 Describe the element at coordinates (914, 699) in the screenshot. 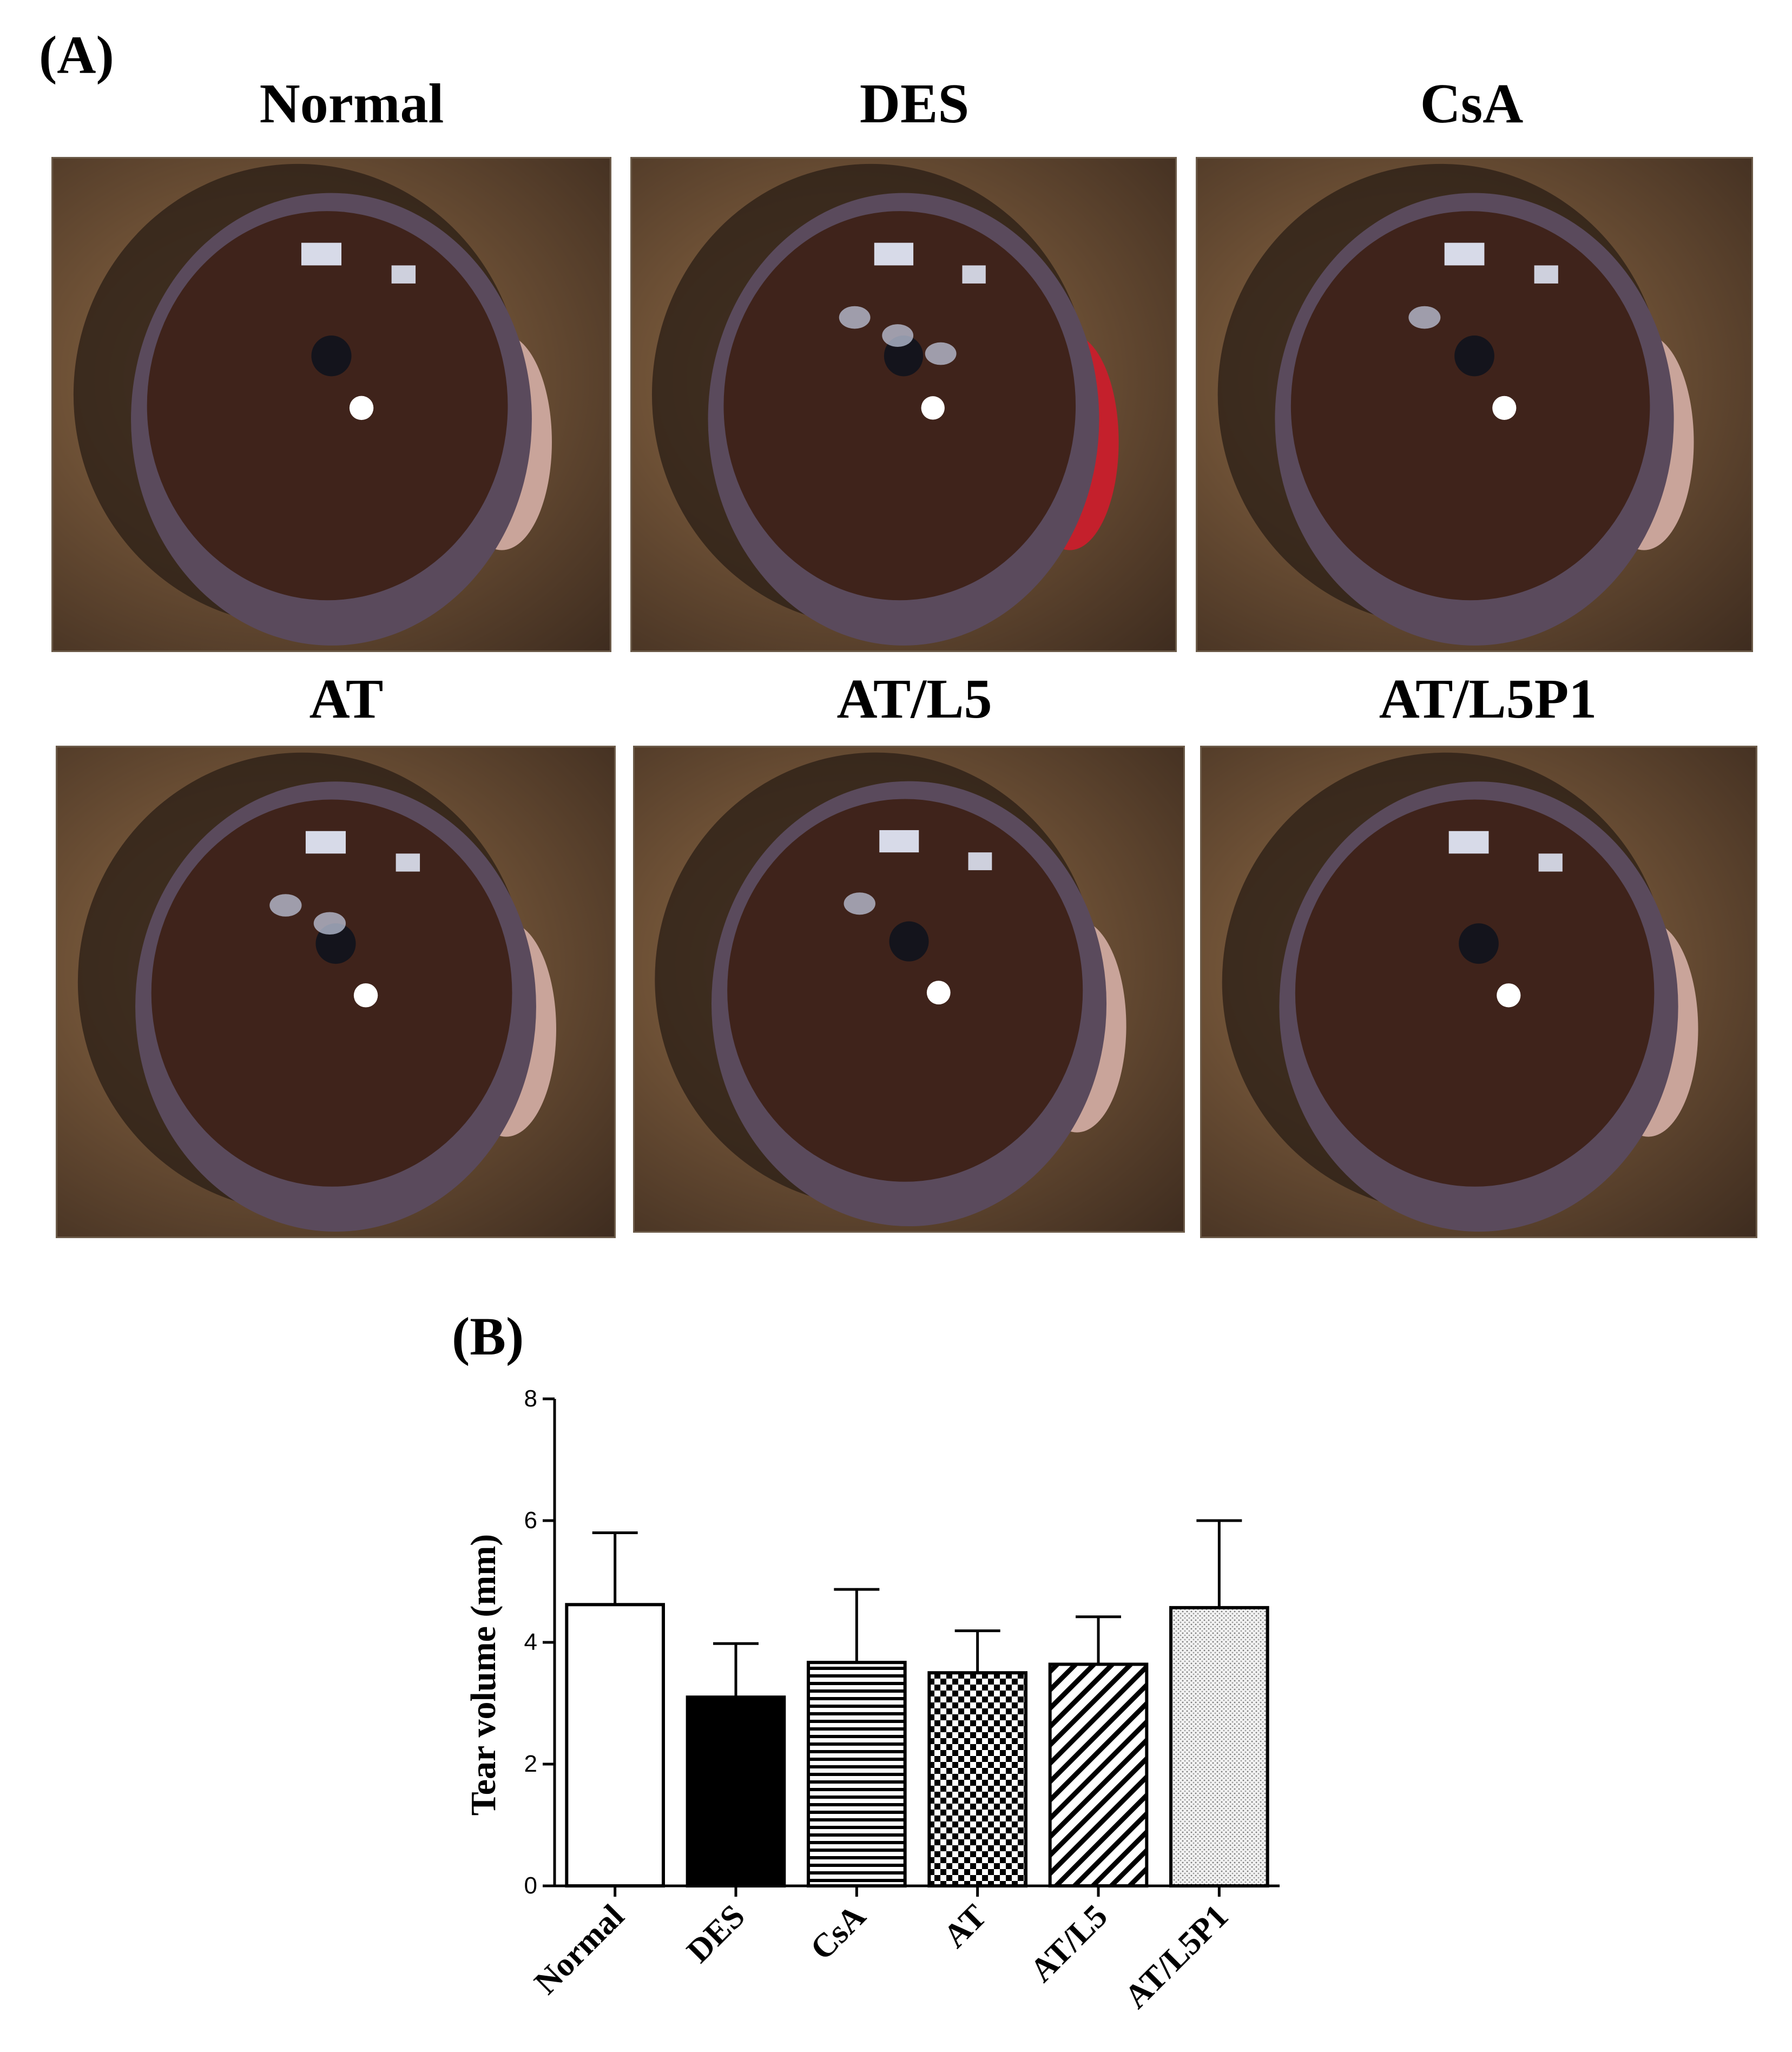

I see `eye-title-at-l5: AT/L5` at that location.